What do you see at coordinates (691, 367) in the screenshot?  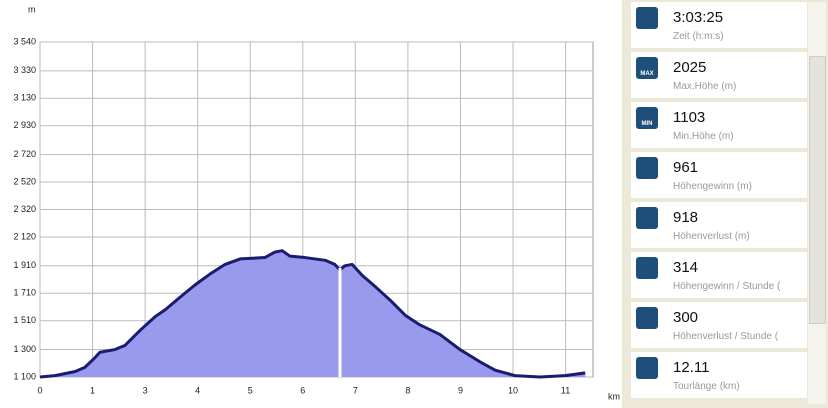 I see `stat-value: 12.11` at bounding box center [691, 367].